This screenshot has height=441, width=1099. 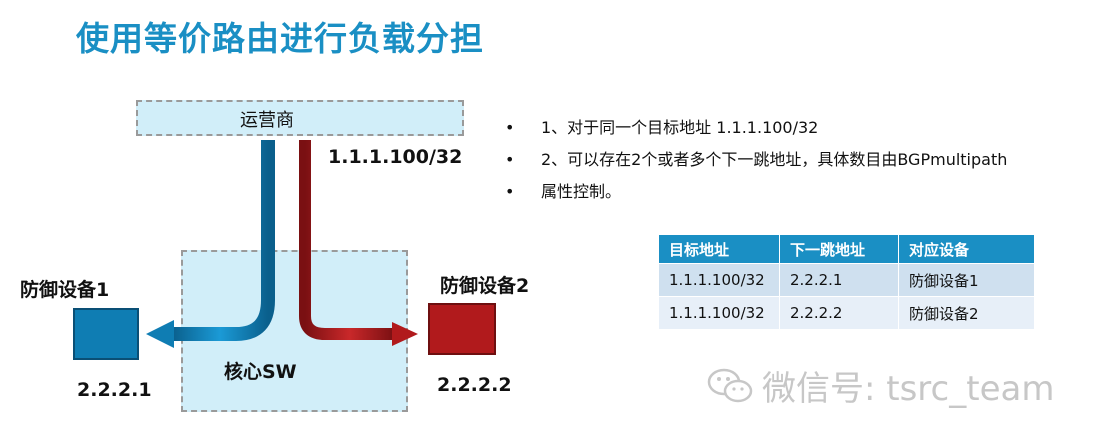 What do you see at coordinates (908, 389) in the screenshot?
I see `watermark-text: 微信号: tsrc_team` at bounding box center [908, 389].